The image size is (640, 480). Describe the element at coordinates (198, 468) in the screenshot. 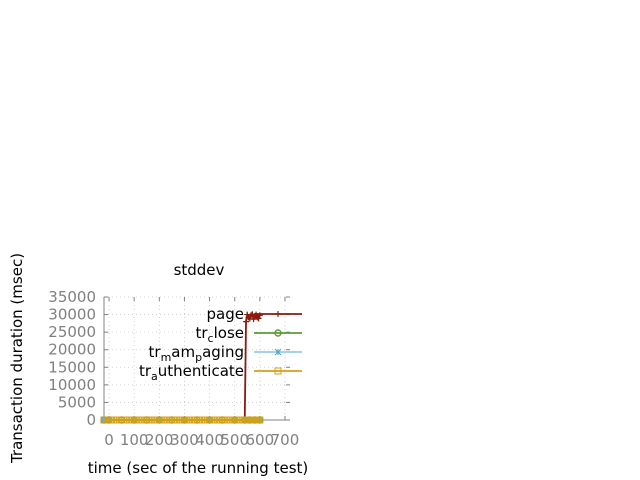

I see `x-axis-label: time (sec of the running test)` at that location.